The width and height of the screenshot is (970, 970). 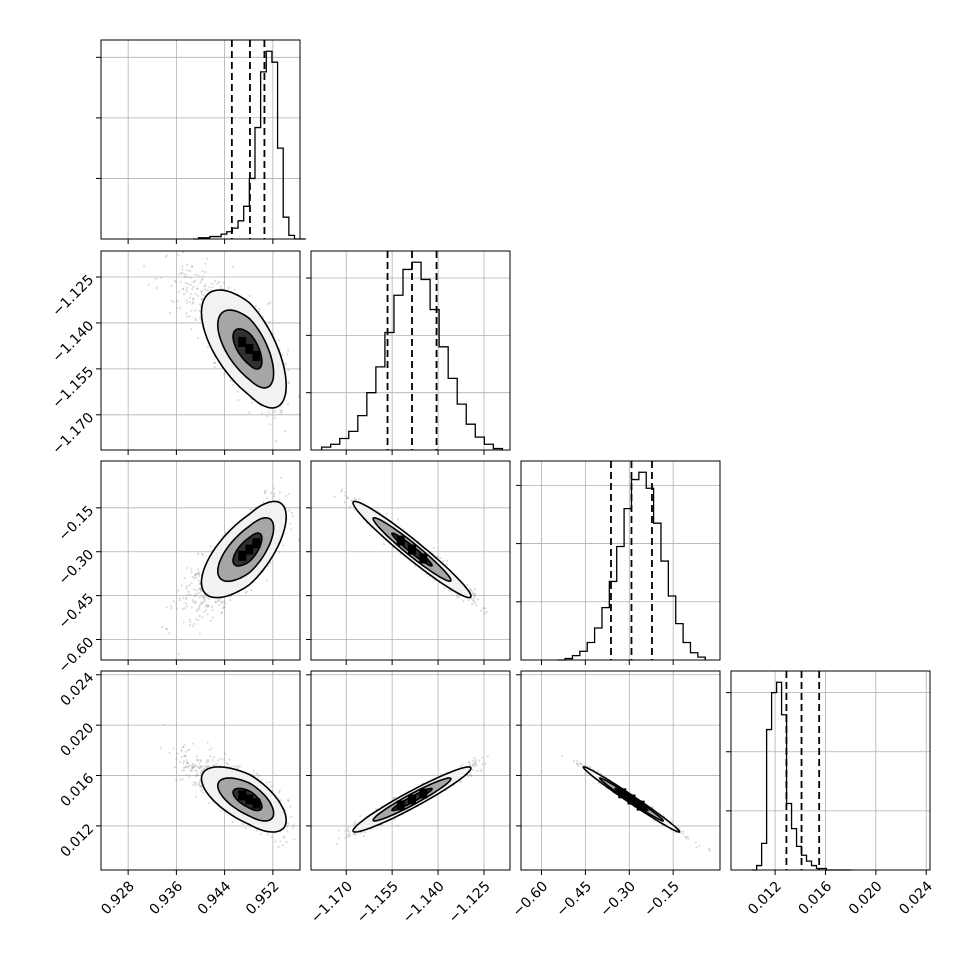 I want to click on panel-frame, so click(x=620, y=560).